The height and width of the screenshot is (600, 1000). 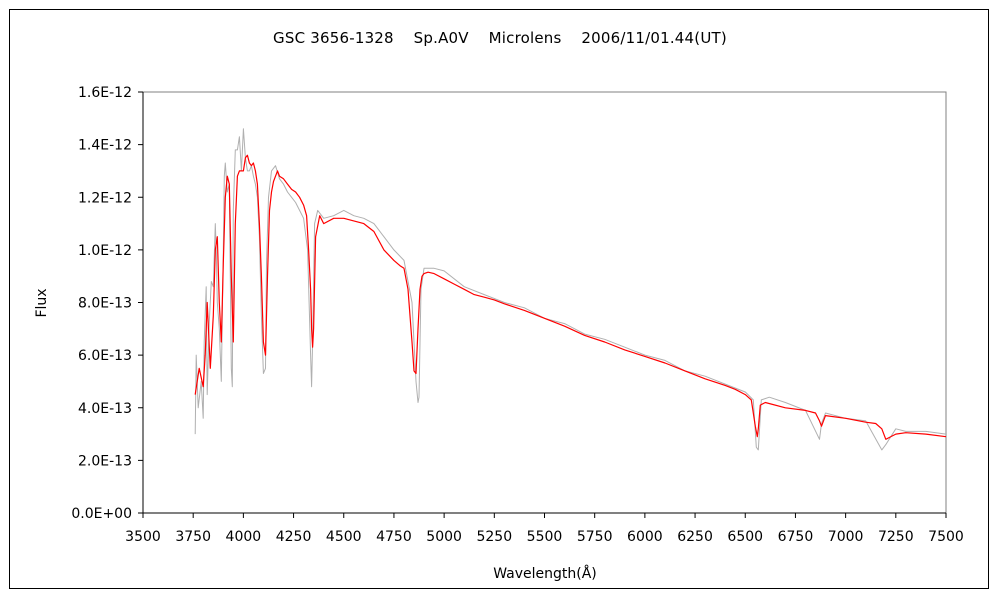 I want to click on x-tick-label: 3750, so click(x=193, y=537).